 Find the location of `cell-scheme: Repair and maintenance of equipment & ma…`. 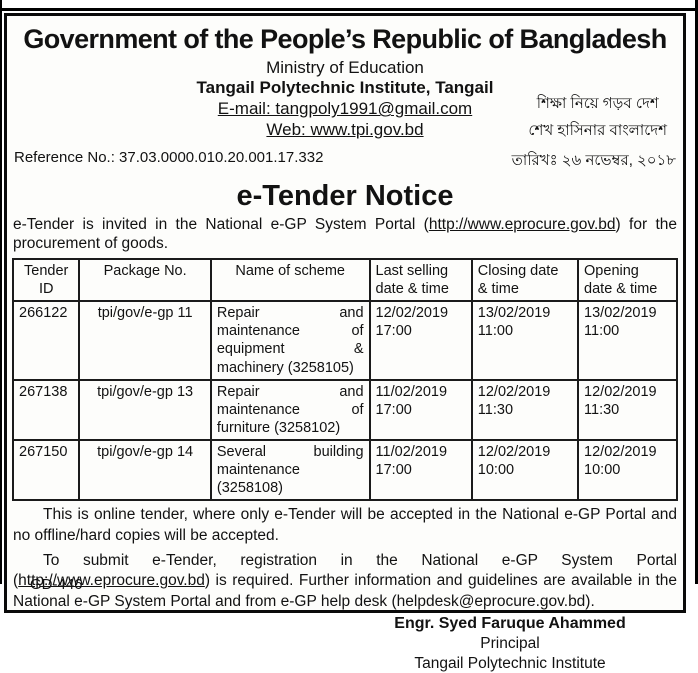

cell-scheme: Repair and maintenance of equipment & ma… is located at coordinates (290, 340).